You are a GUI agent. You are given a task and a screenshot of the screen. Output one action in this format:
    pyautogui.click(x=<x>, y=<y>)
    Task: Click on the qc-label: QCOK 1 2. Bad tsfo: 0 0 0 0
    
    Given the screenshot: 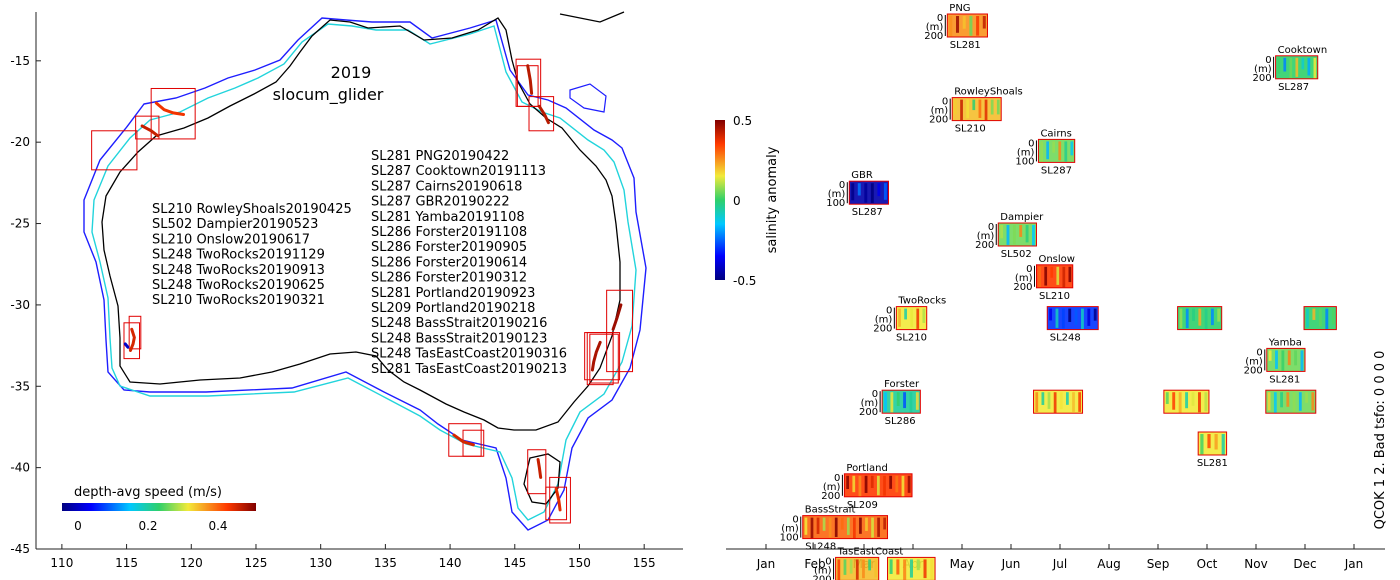 What is the action you would take?
    pyautogui.click(x=1380, y=440)
    